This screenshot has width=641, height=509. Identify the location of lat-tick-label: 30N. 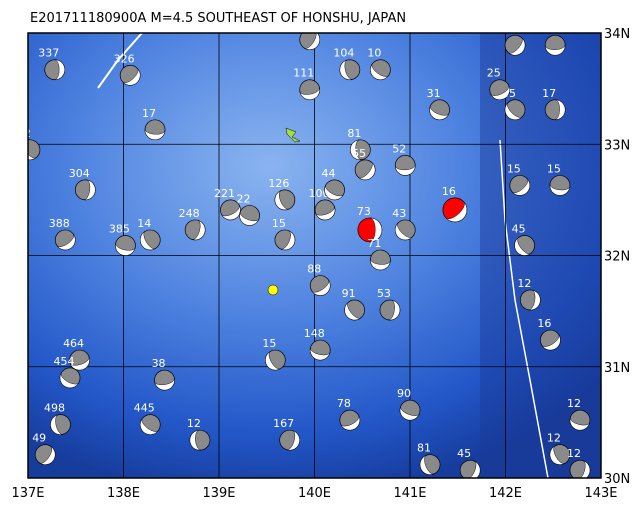
(617, 479).